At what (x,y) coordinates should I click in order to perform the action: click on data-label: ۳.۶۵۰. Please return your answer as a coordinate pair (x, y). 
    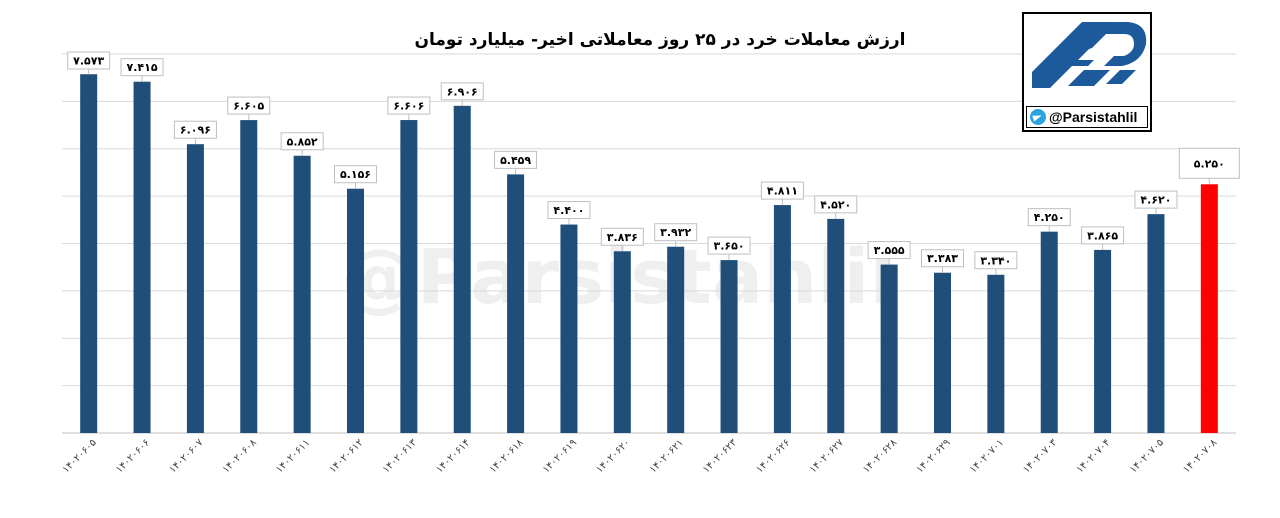
    Looking at the image, I should click on (729, 246).